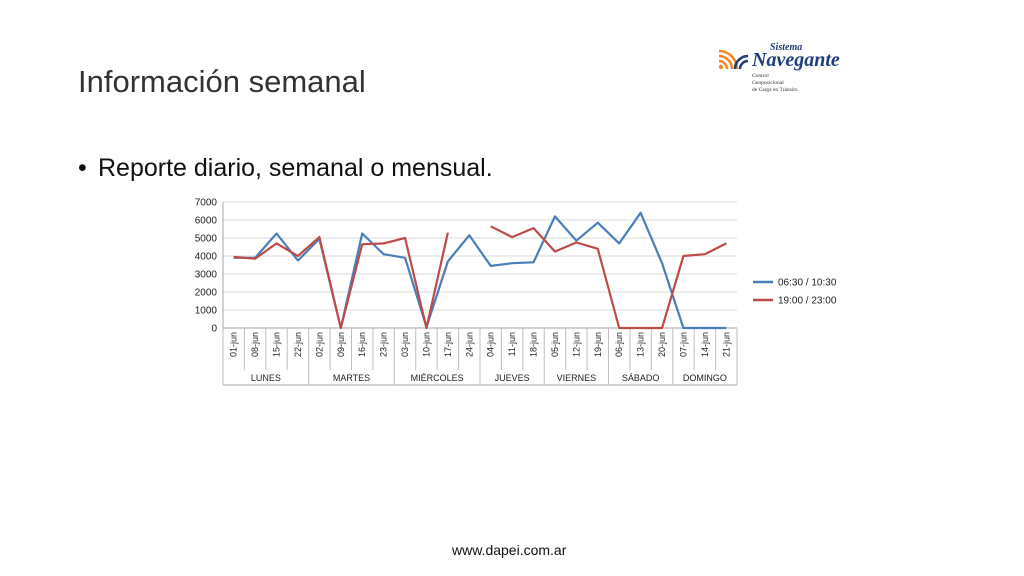  Describe the element at coordinates (437, 378) in the screenshot. I see `group-label: MIÉRCOLES` at that location.